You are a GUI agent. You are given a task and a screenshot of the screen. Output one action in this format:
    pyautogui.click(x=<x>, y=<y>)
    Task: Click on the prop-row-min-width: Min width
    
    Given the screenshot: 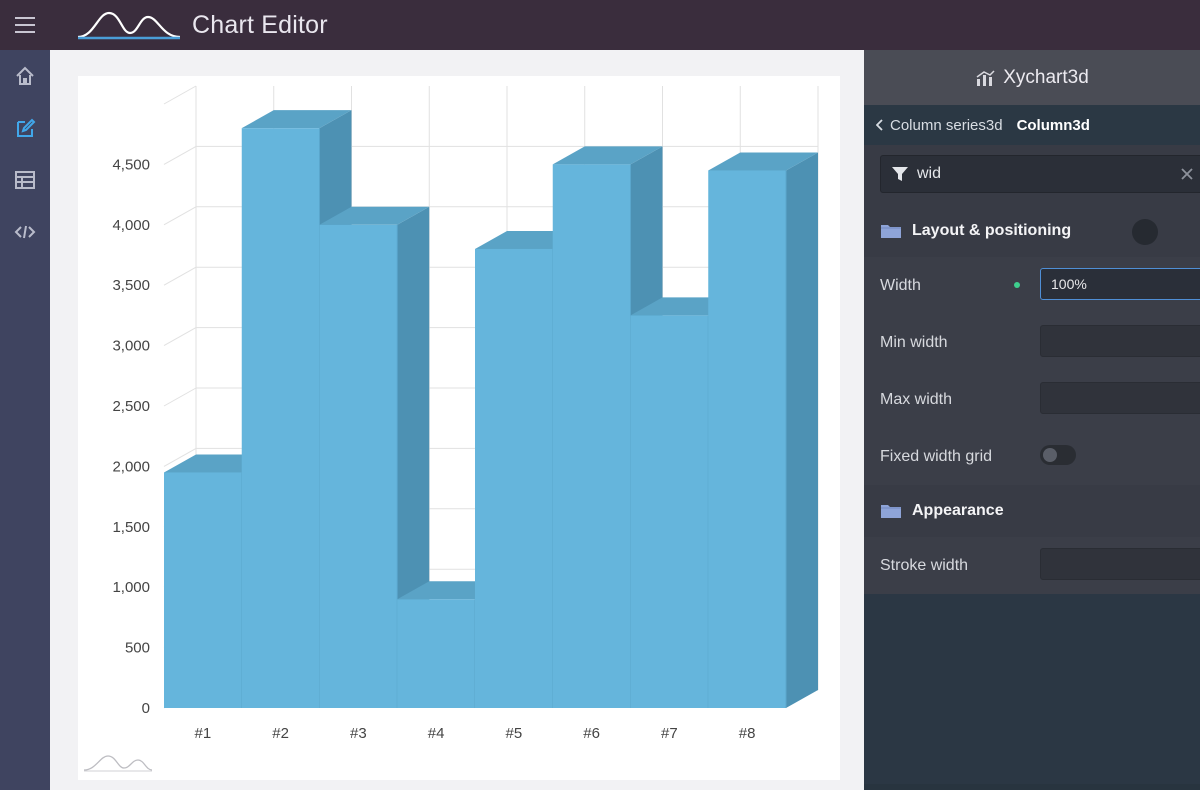 What is the action you would take?
    pyautogui.click(x=1032, y=342)
    